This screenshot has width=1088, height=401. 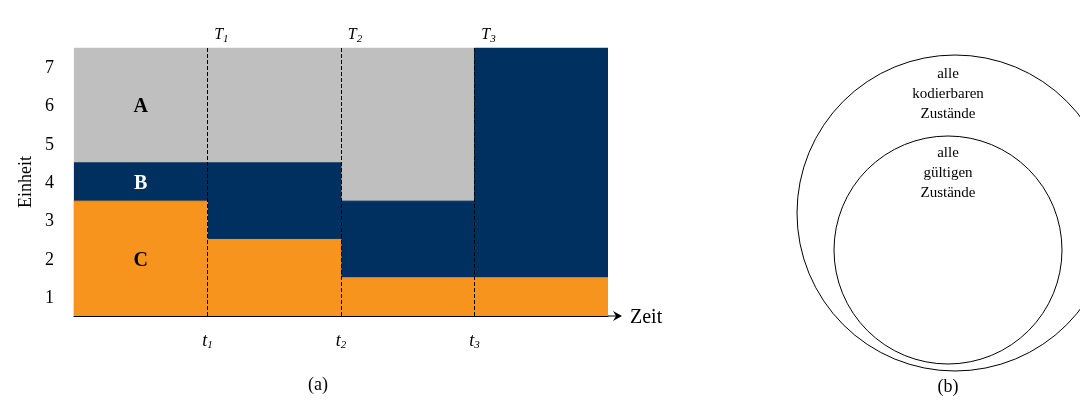 What do you see at coordinates (948, 386) in the screenshot?
I see `text: (b)` at bounding box center [948, 386].